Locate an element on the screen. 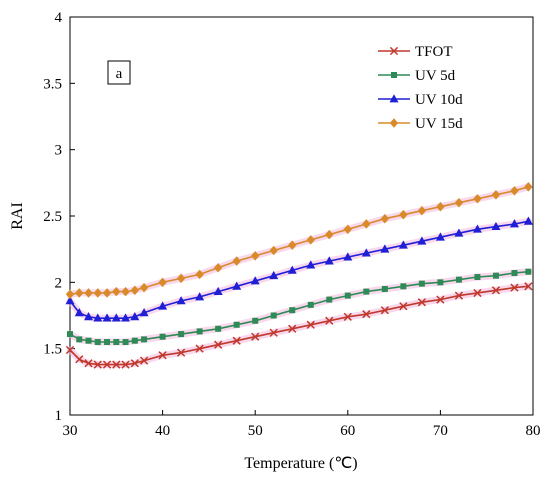 The width and height of the screenshot is (550, 482). x-tick-label: 70 is located at coordinates (440, 431).